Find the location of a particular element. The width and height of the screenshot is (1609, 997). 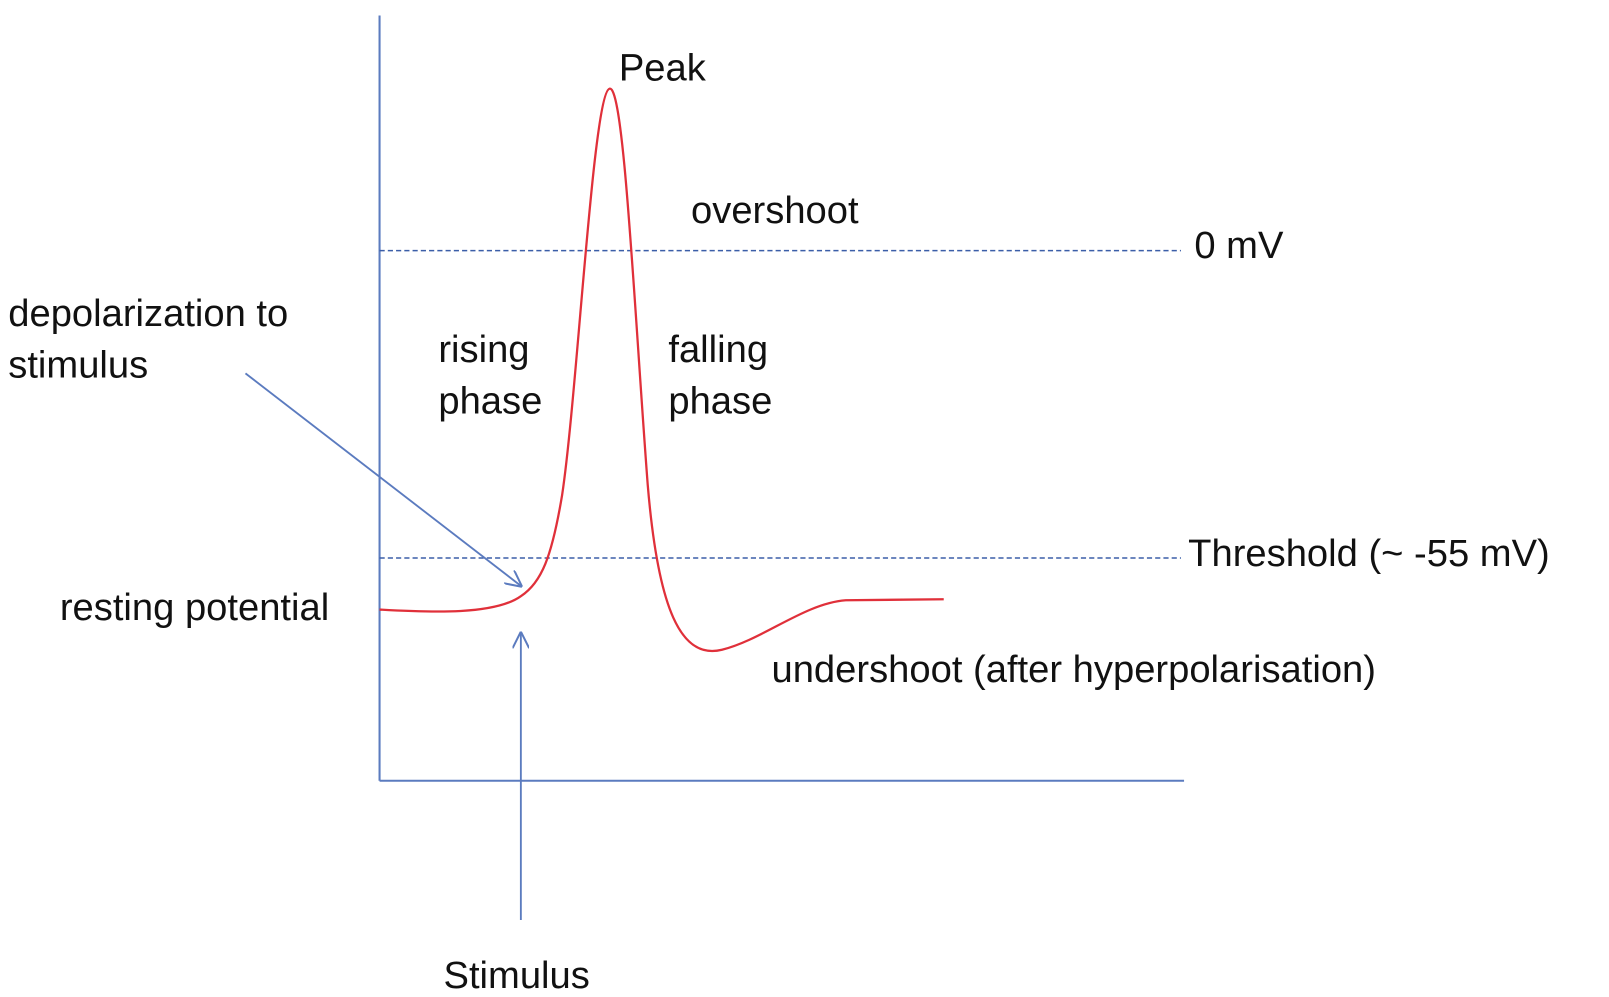

undershoot-label: undershoot (after hyperpolarisation) is located at coordinates (1073, 669).